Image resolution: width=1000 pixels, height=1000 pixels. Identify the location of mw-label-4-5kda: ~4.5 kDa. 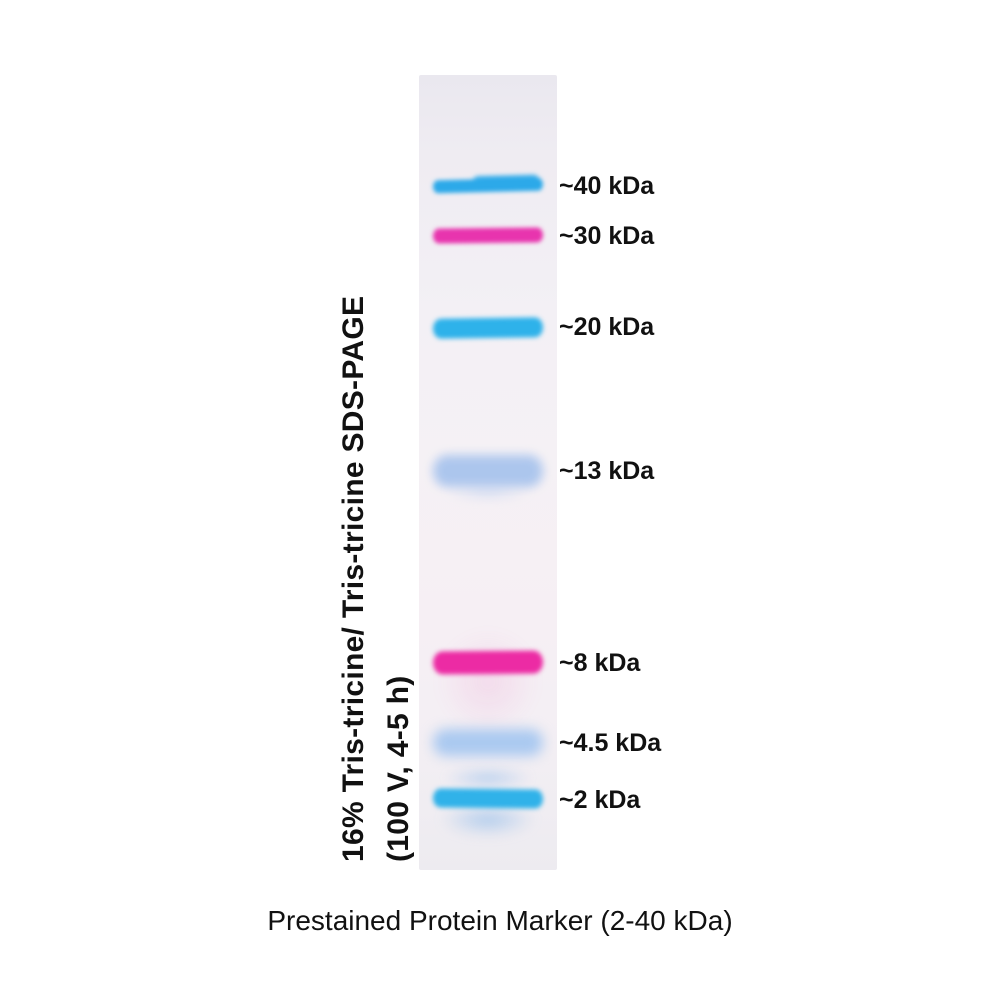
(610, 743).